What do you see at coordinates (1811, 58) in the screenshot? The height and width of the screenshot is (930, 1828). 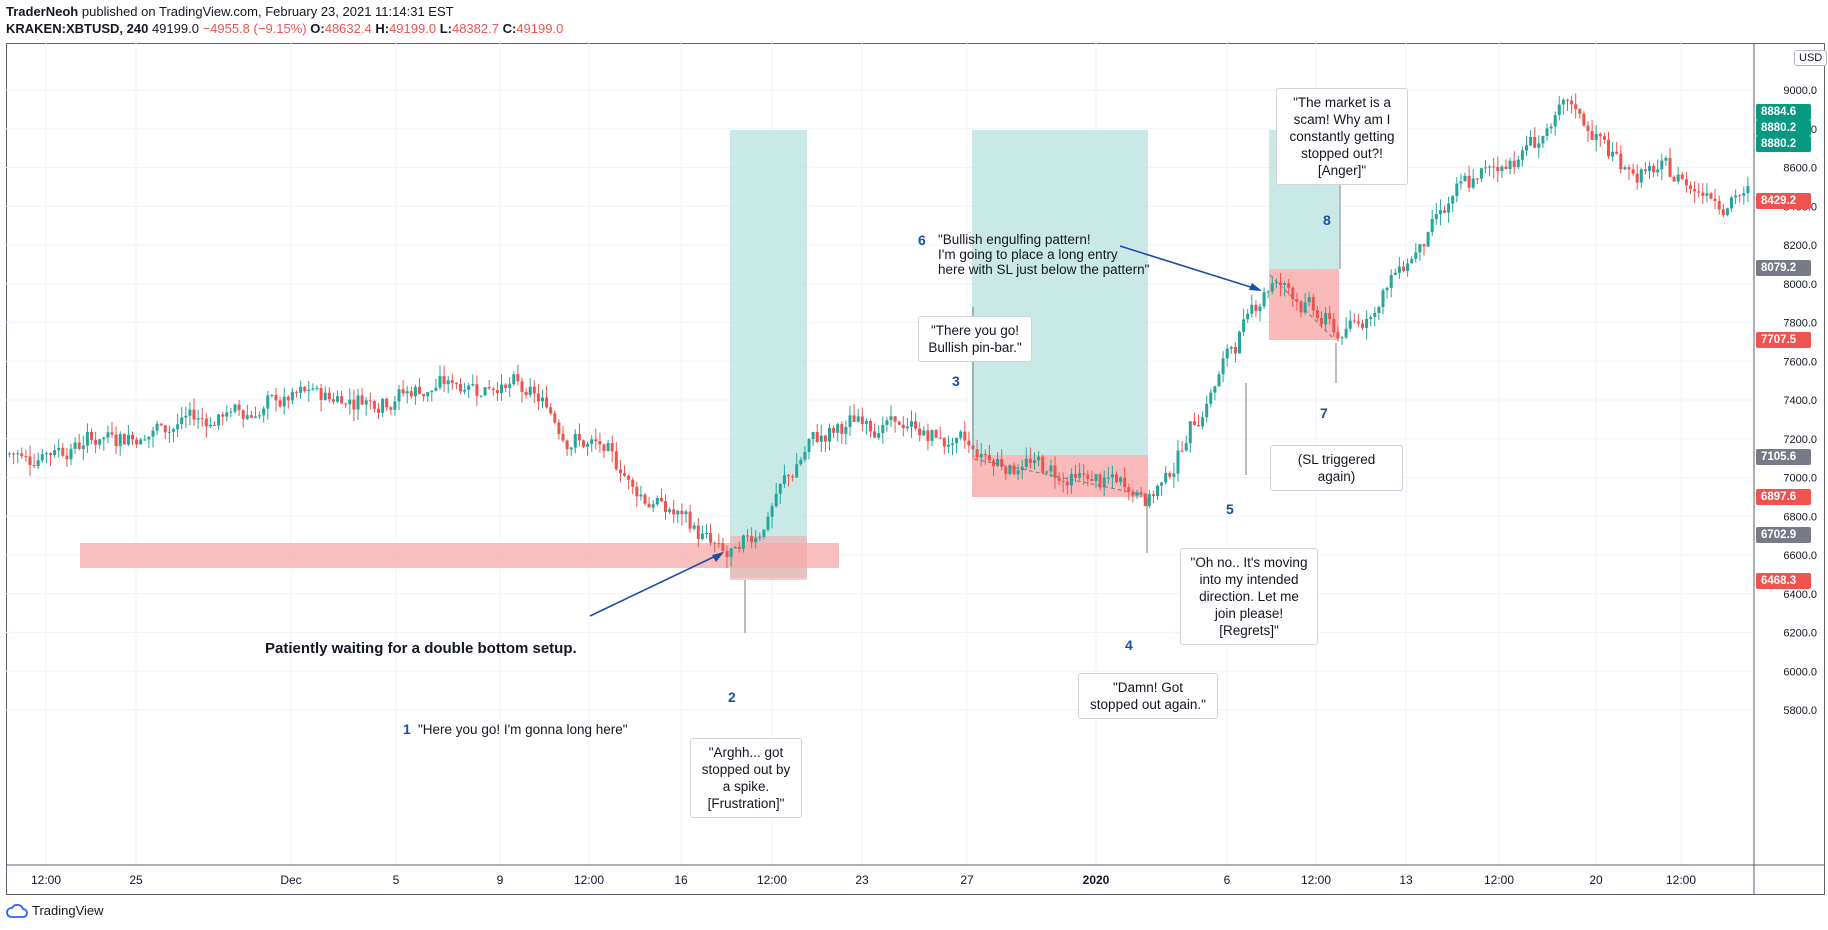 I see `currency-badge: USD` at bounding box center [1811, 58].